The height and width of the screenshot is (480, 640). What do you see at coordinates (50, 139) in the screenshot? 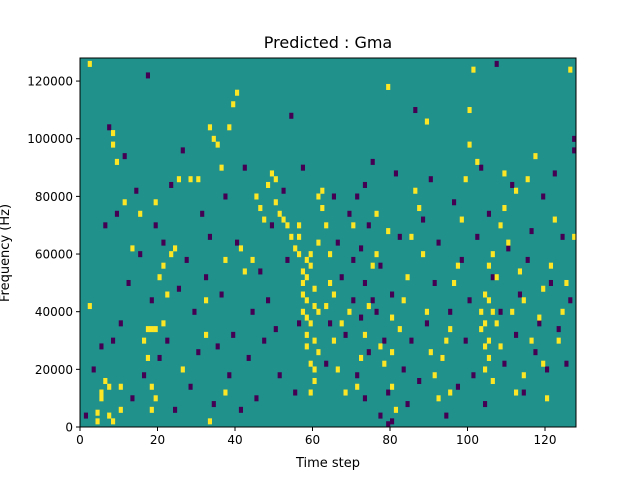
I see `y-tick-label: 100000` at bounding box center [50, 139].